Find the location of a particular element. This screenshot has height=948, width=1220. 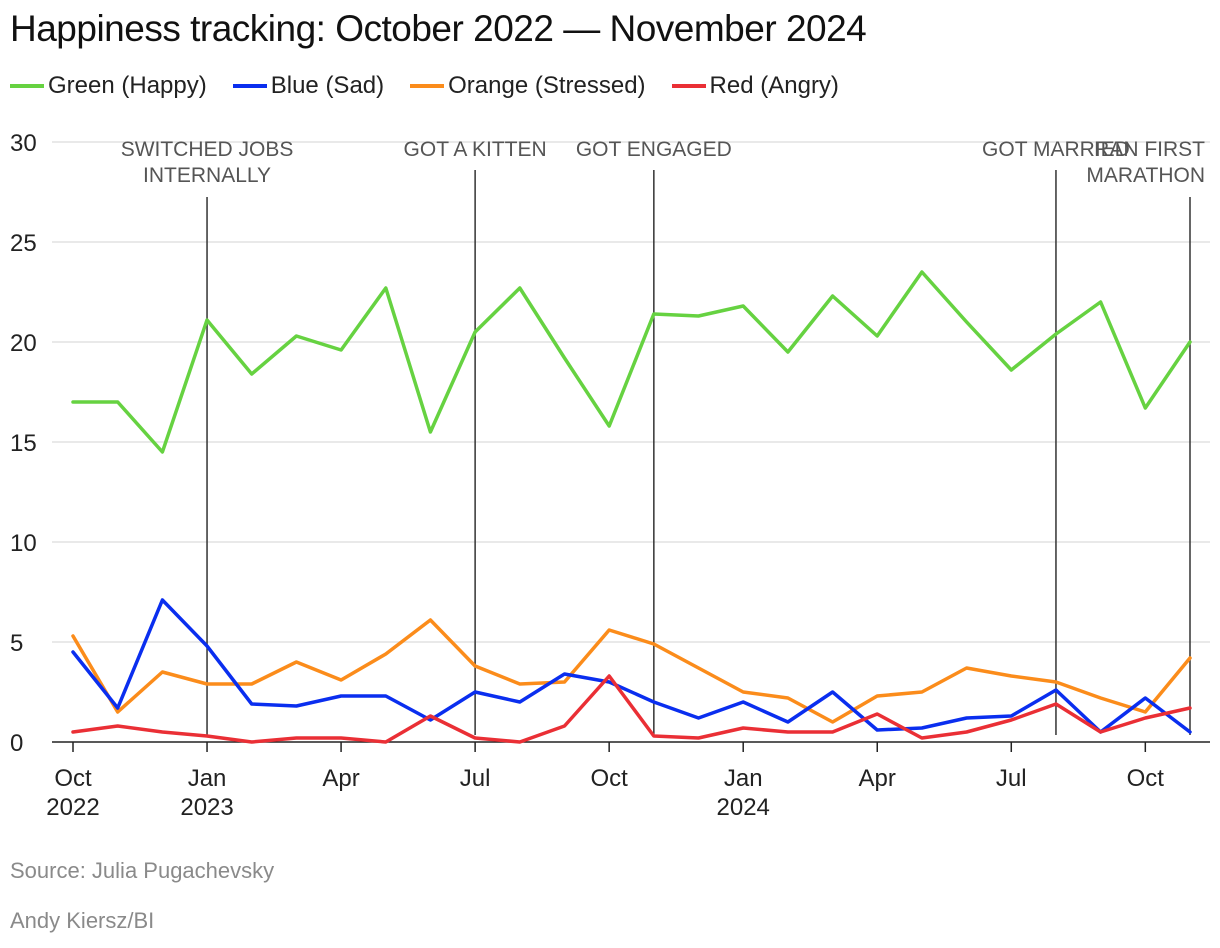

source-note: Source: Julia Pugachevsky is located at coordinates (142, 870).